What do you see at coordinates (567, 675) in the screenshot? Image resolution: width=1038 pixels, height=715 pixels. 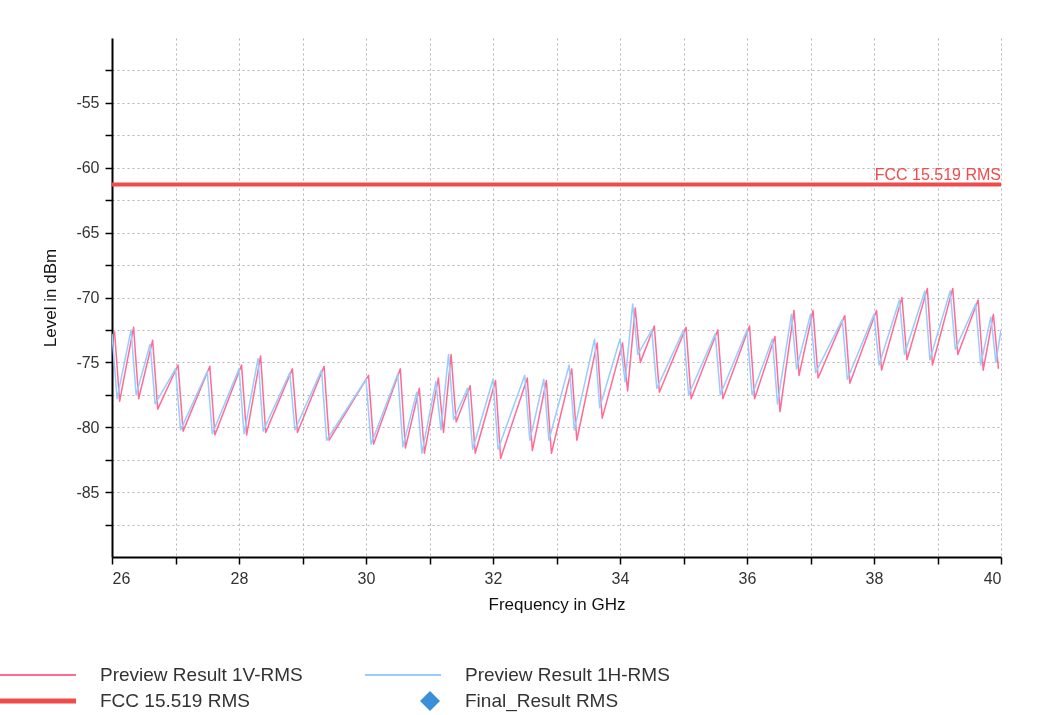 I see `legend-label: Preview Result 1H-RMS` at bounding box center [567, 675].